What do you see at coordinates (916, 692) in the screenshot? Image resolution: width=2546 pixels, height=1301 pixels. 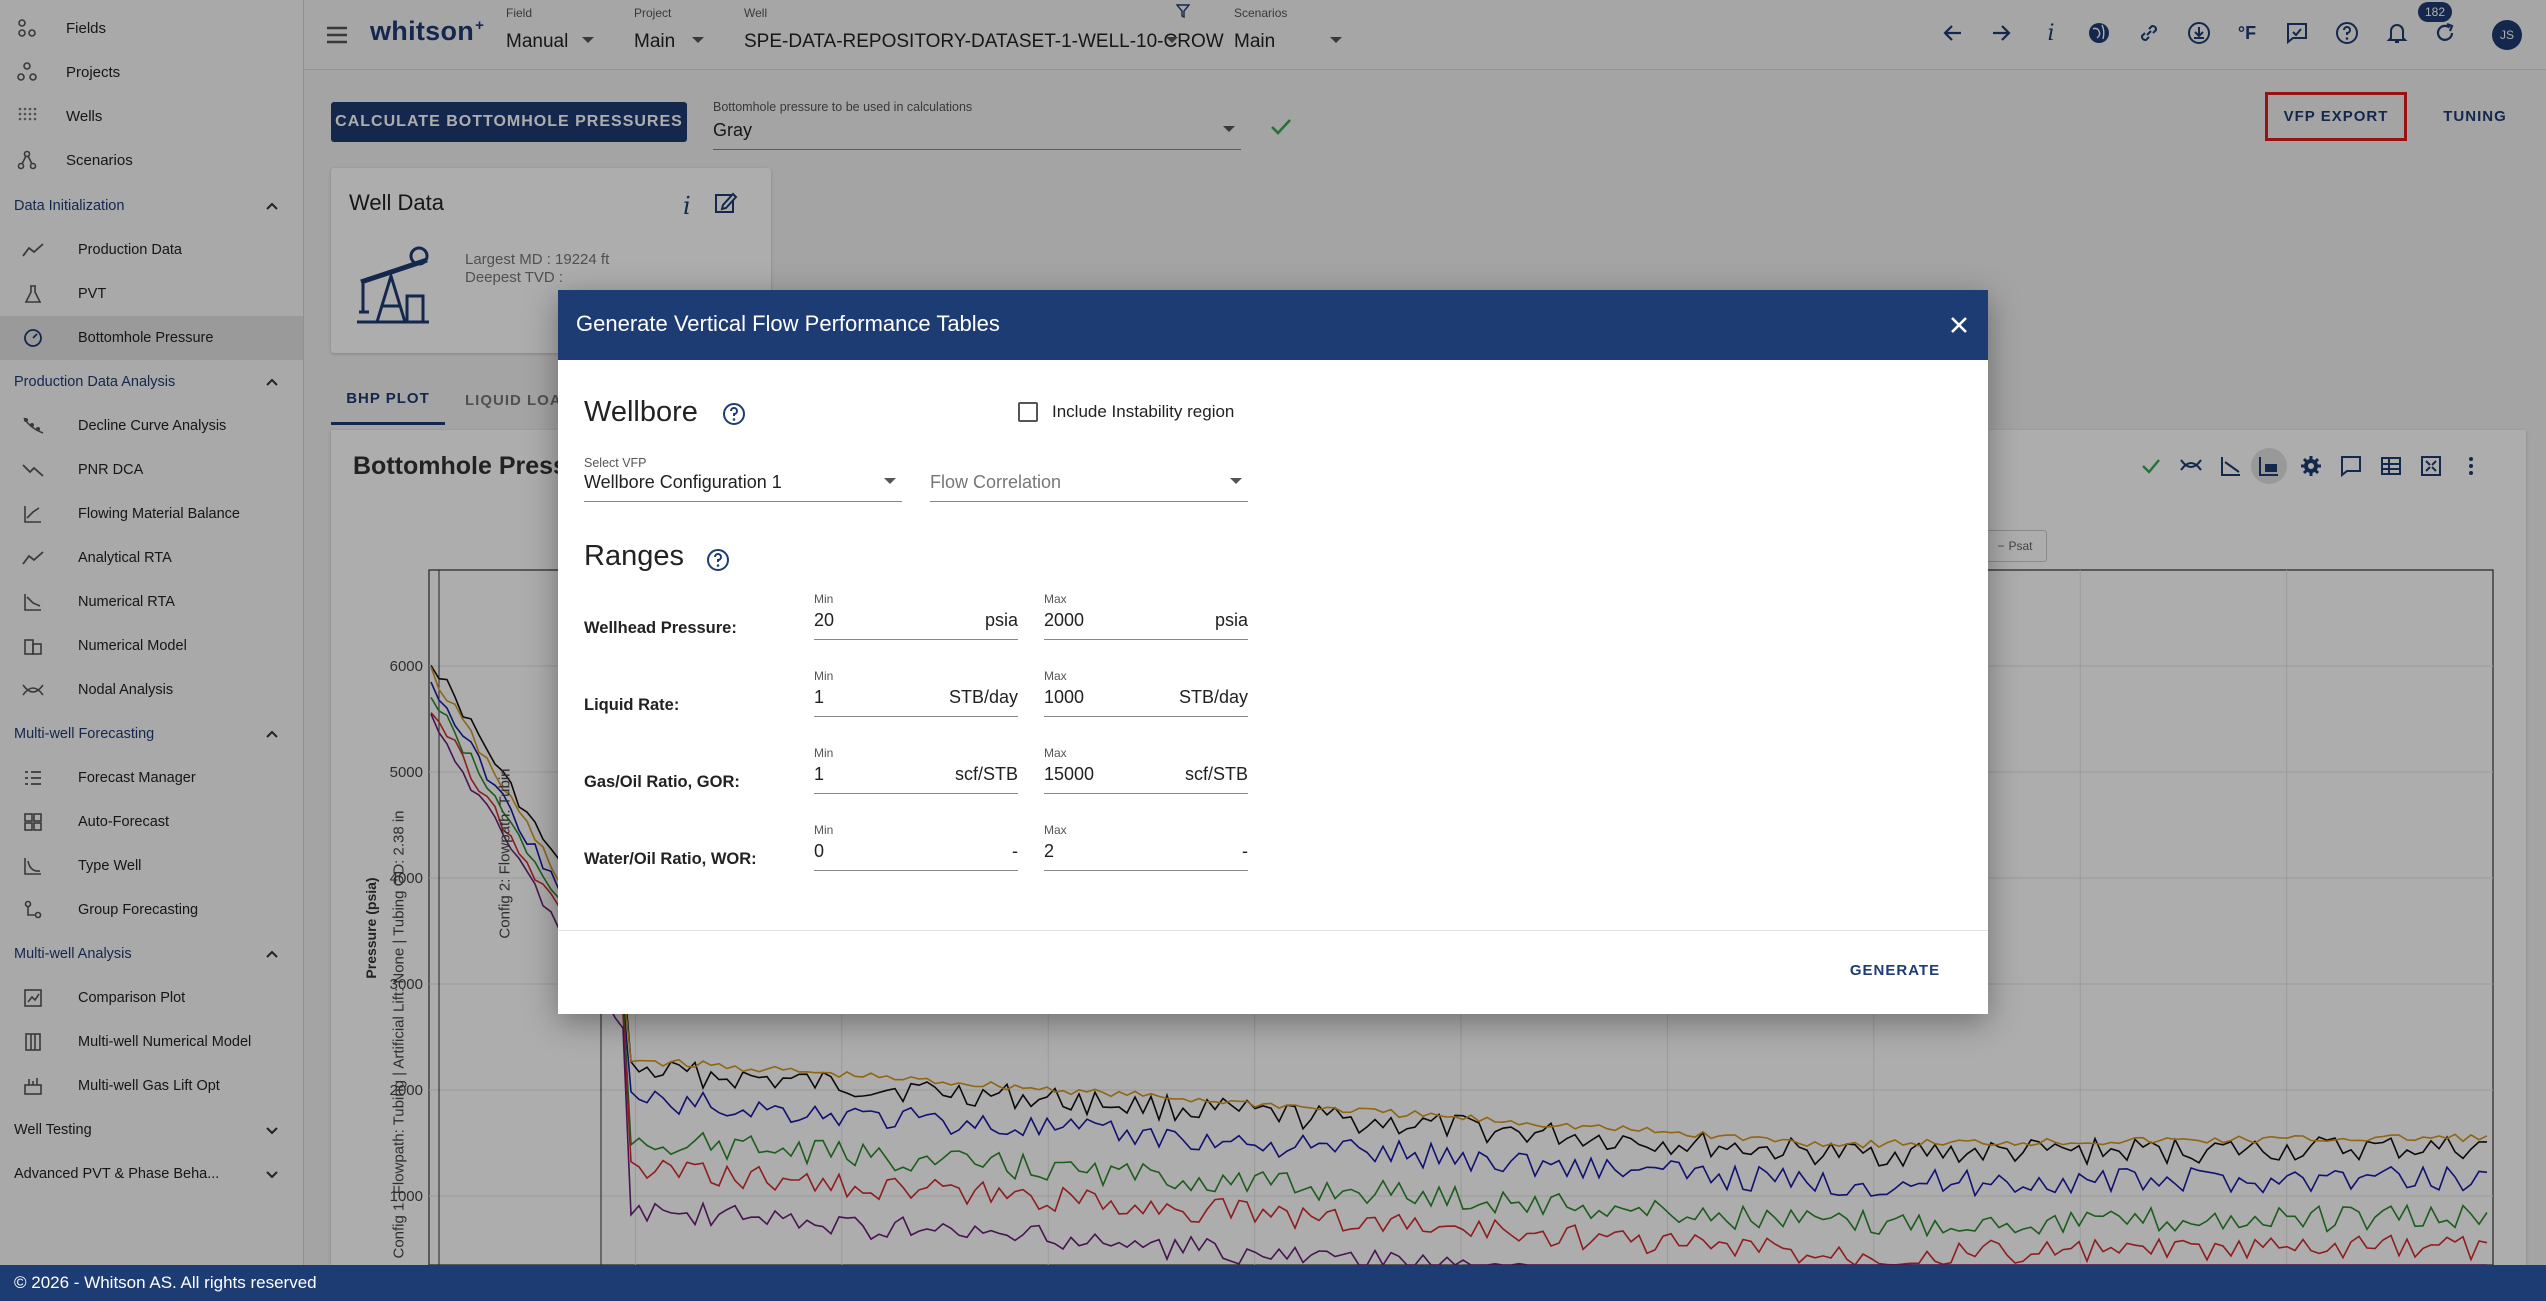 I see `liquid-rate-min-input: Min 1 STB/day` at bounding box center [916, 692].